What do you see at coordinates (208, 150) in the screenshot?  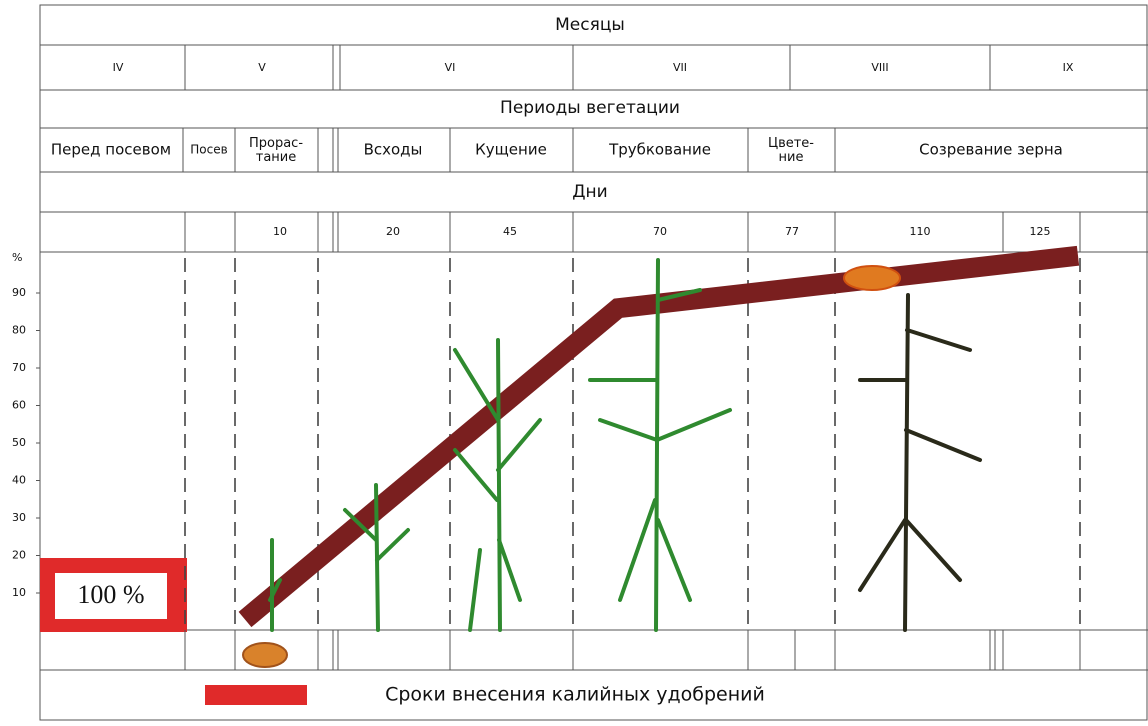 I see `period-label: Посев` at bounding box center [208, 150].